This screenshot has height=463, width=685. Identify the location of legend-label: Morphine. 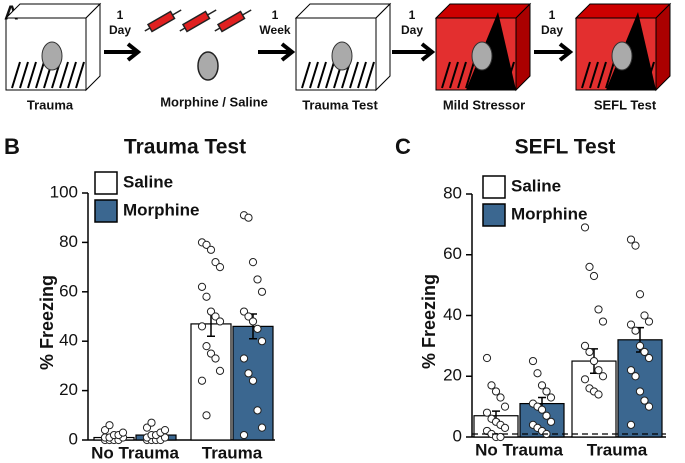
(161, 209).